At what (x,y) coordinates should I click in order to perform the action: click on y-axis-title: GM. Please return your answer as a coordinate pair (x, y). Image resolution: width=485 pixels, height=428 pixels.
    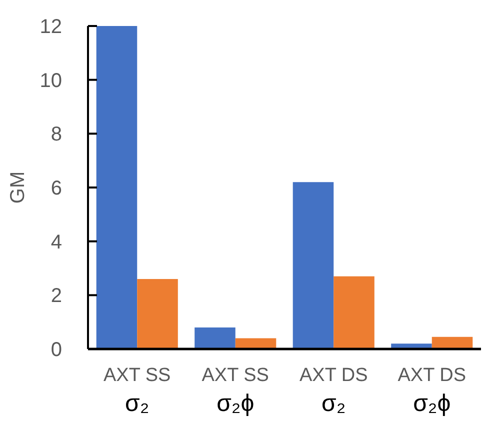
    Looking at the image, I should click on (18, 187).